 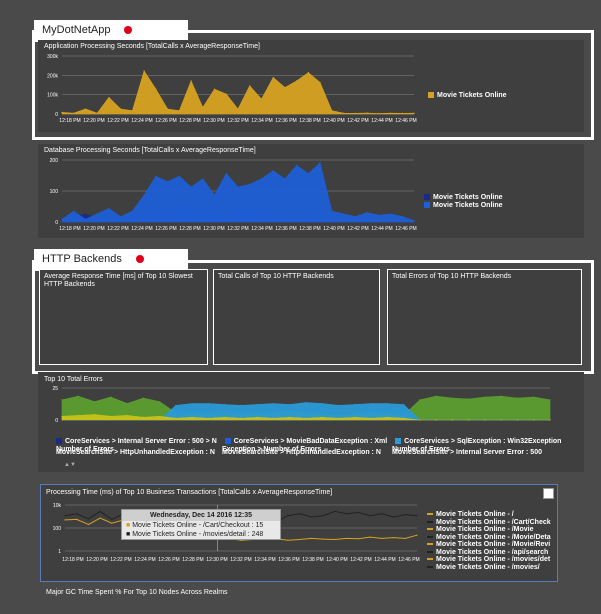 I want to click on legend-label: Number of Errors, so click(x=421, y=449).